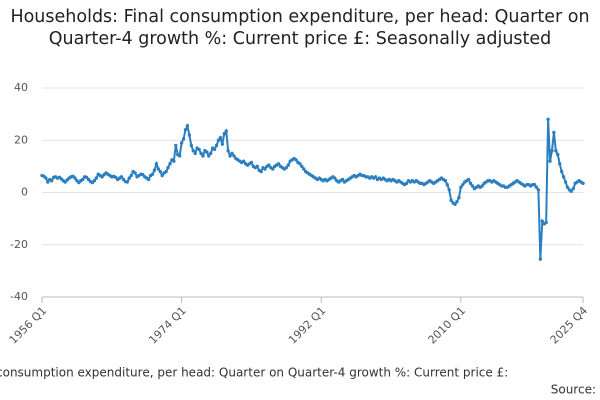  Describe the element at coordinates (28, 325) in the screenshot. I see `x-tick-label: 1956 Q1` at that location.